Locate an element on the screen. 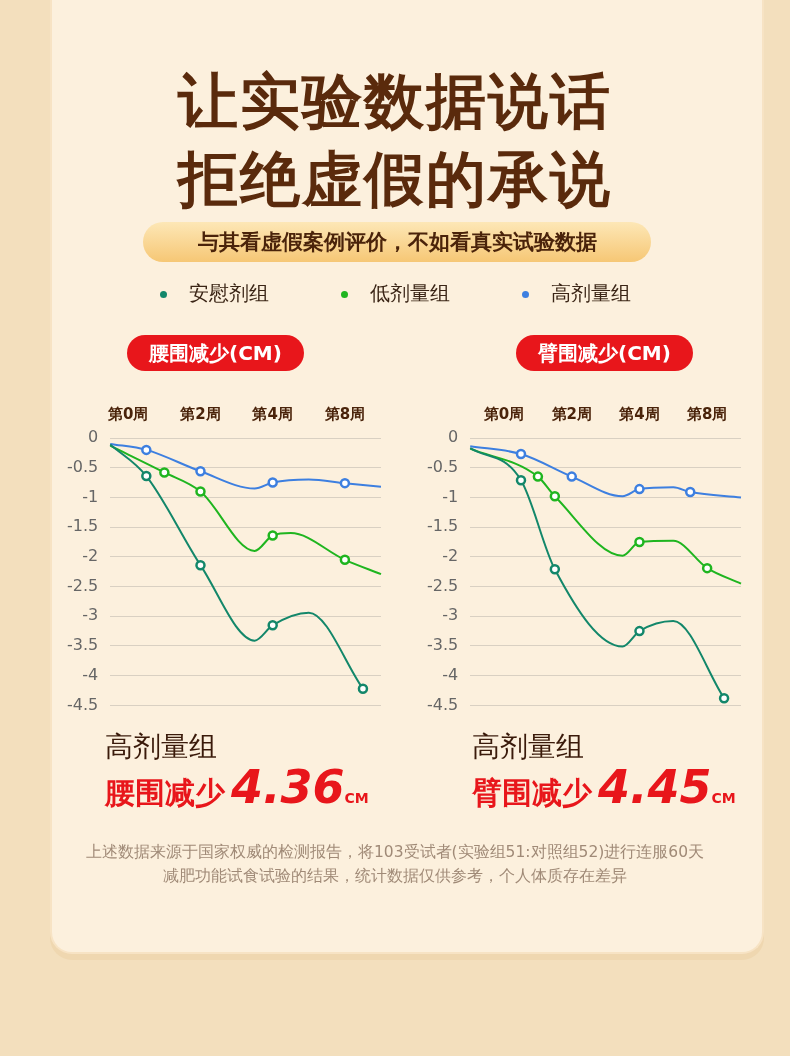 The height and width of the screenshot is (1056, 790). text: 与其看虚假案例评价，不如看真实试验数据 is located at coordinates (397, 242).